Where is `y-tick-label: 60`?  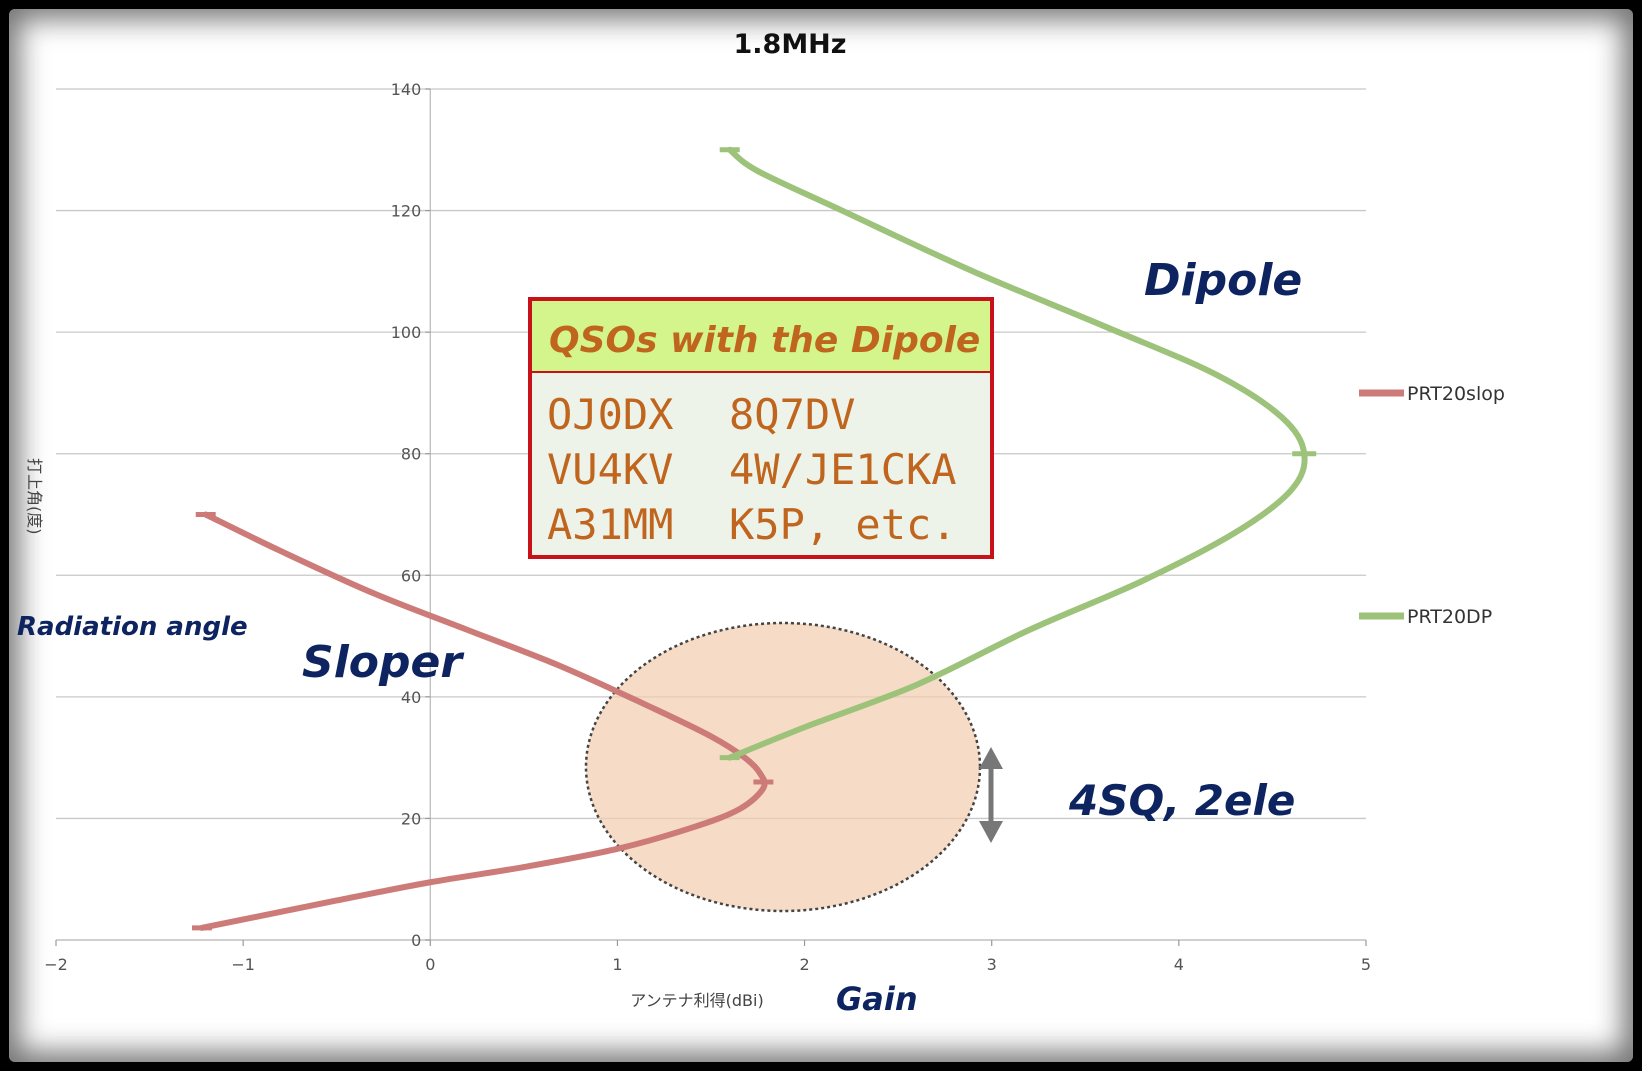 y-tick-label: 60 is located at coordinates (411, 575).